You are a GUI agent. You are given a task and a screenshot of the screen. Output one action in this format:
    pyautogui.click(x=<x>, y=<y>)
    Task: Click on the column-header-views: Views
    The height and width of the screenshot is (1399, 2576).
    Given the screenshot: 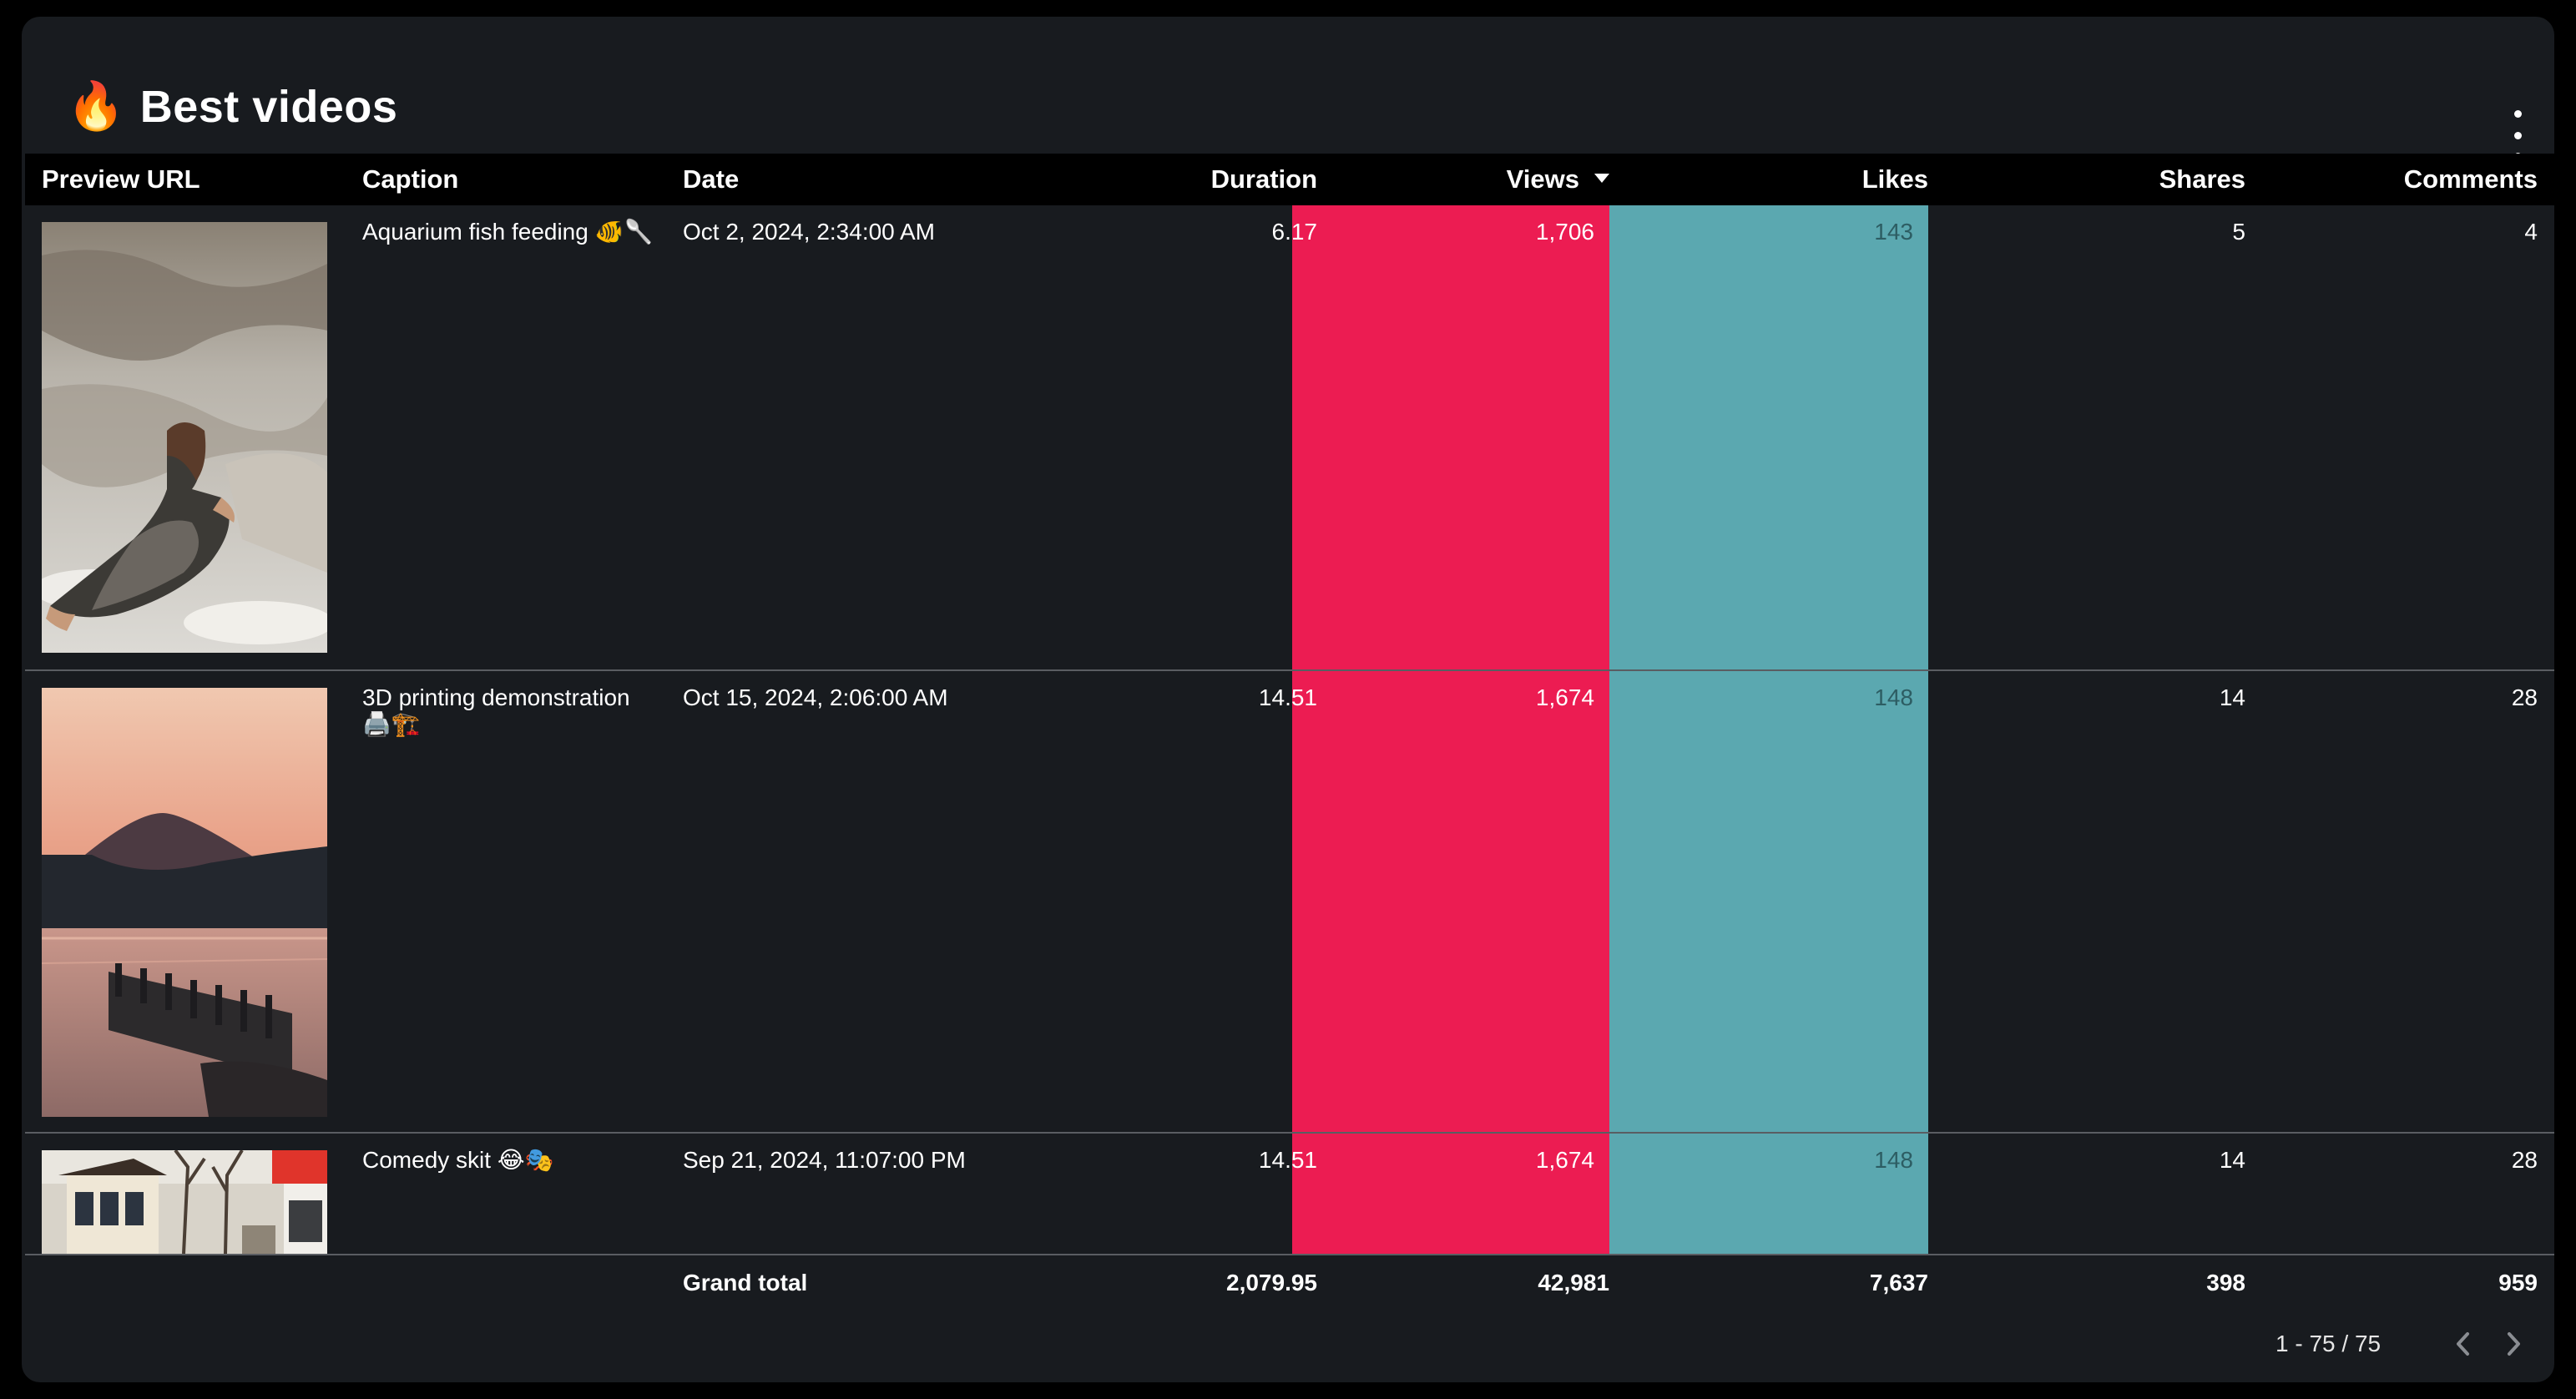 What is the action you would take?
    pyautogui.click(x=1558, y=179)
    